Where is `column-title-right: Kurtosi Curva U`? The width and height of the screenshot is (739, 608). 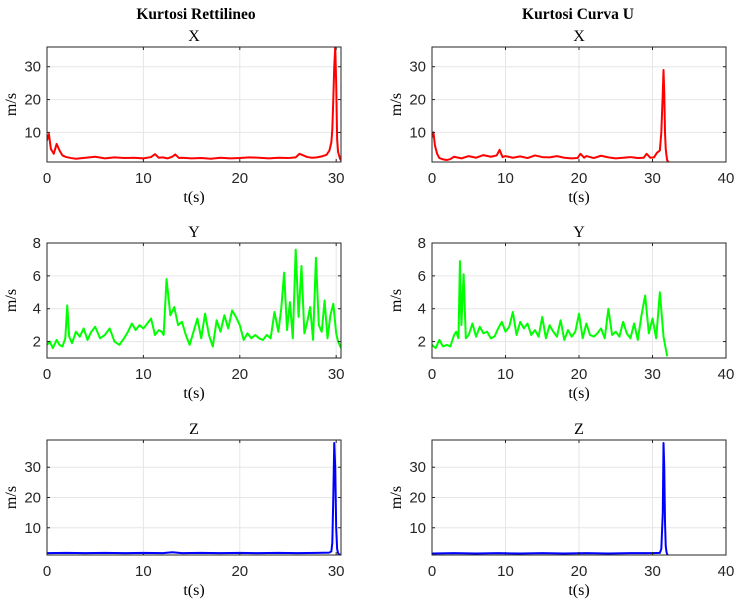 column-title-right: Kurtosi Curva U is located at coordinates (578, 14).